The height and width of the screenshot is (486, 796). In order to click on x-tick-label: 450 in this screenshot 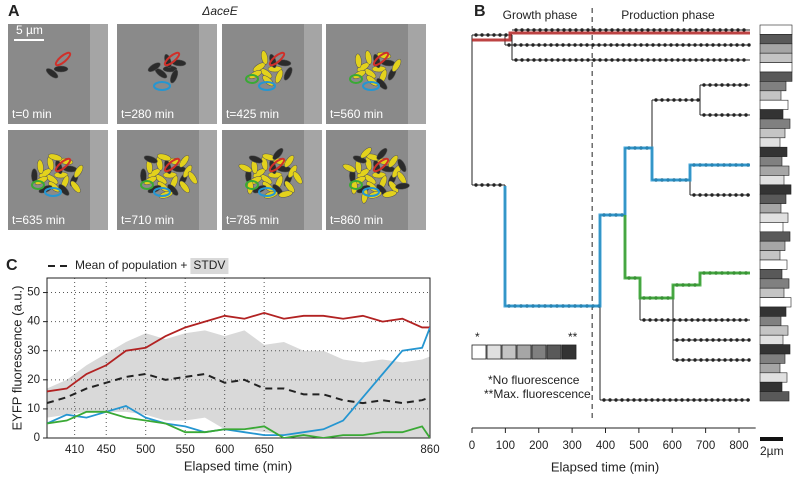, I will do `click(106, 450)`.